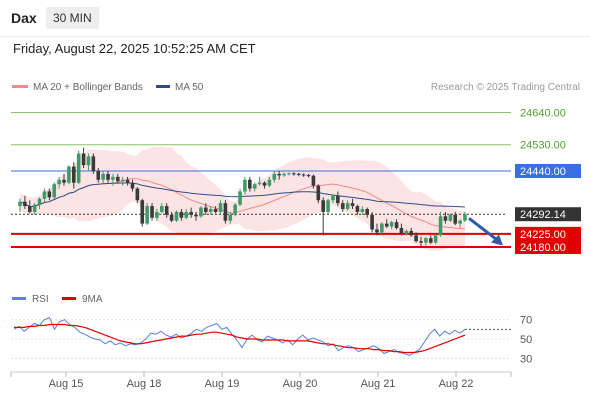  I want to click on level-label-3: 24292.14, so click(543, 215).